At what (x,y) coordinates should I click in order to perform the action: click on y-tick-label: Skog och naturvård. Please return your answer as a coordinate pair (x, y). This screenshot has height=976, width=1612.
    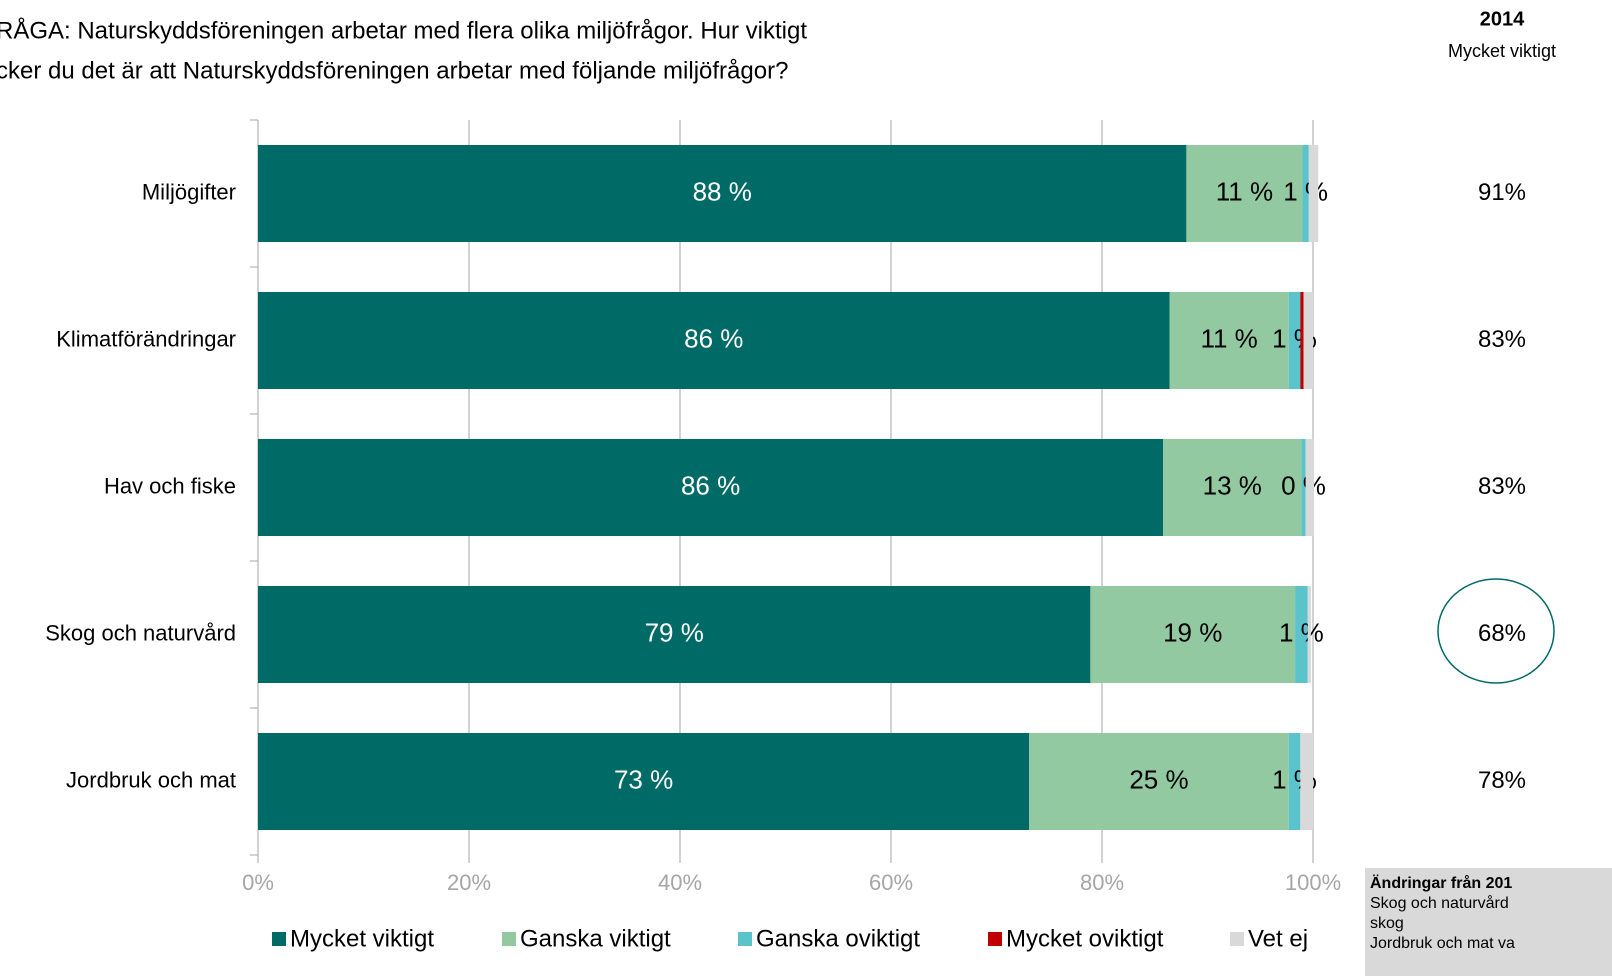
    Looking at the image, I should click on (140, 632).